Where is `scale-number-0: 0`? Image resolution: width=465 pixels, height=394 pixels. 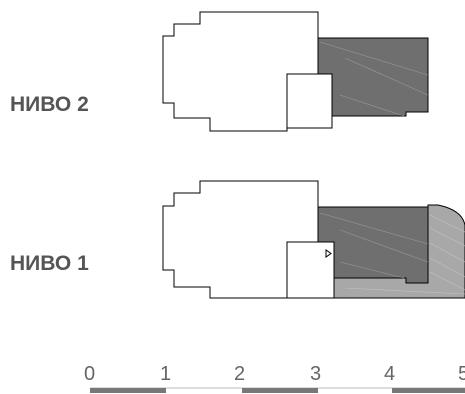 scale-number-0: 0 is located at coordinates (89, 374).